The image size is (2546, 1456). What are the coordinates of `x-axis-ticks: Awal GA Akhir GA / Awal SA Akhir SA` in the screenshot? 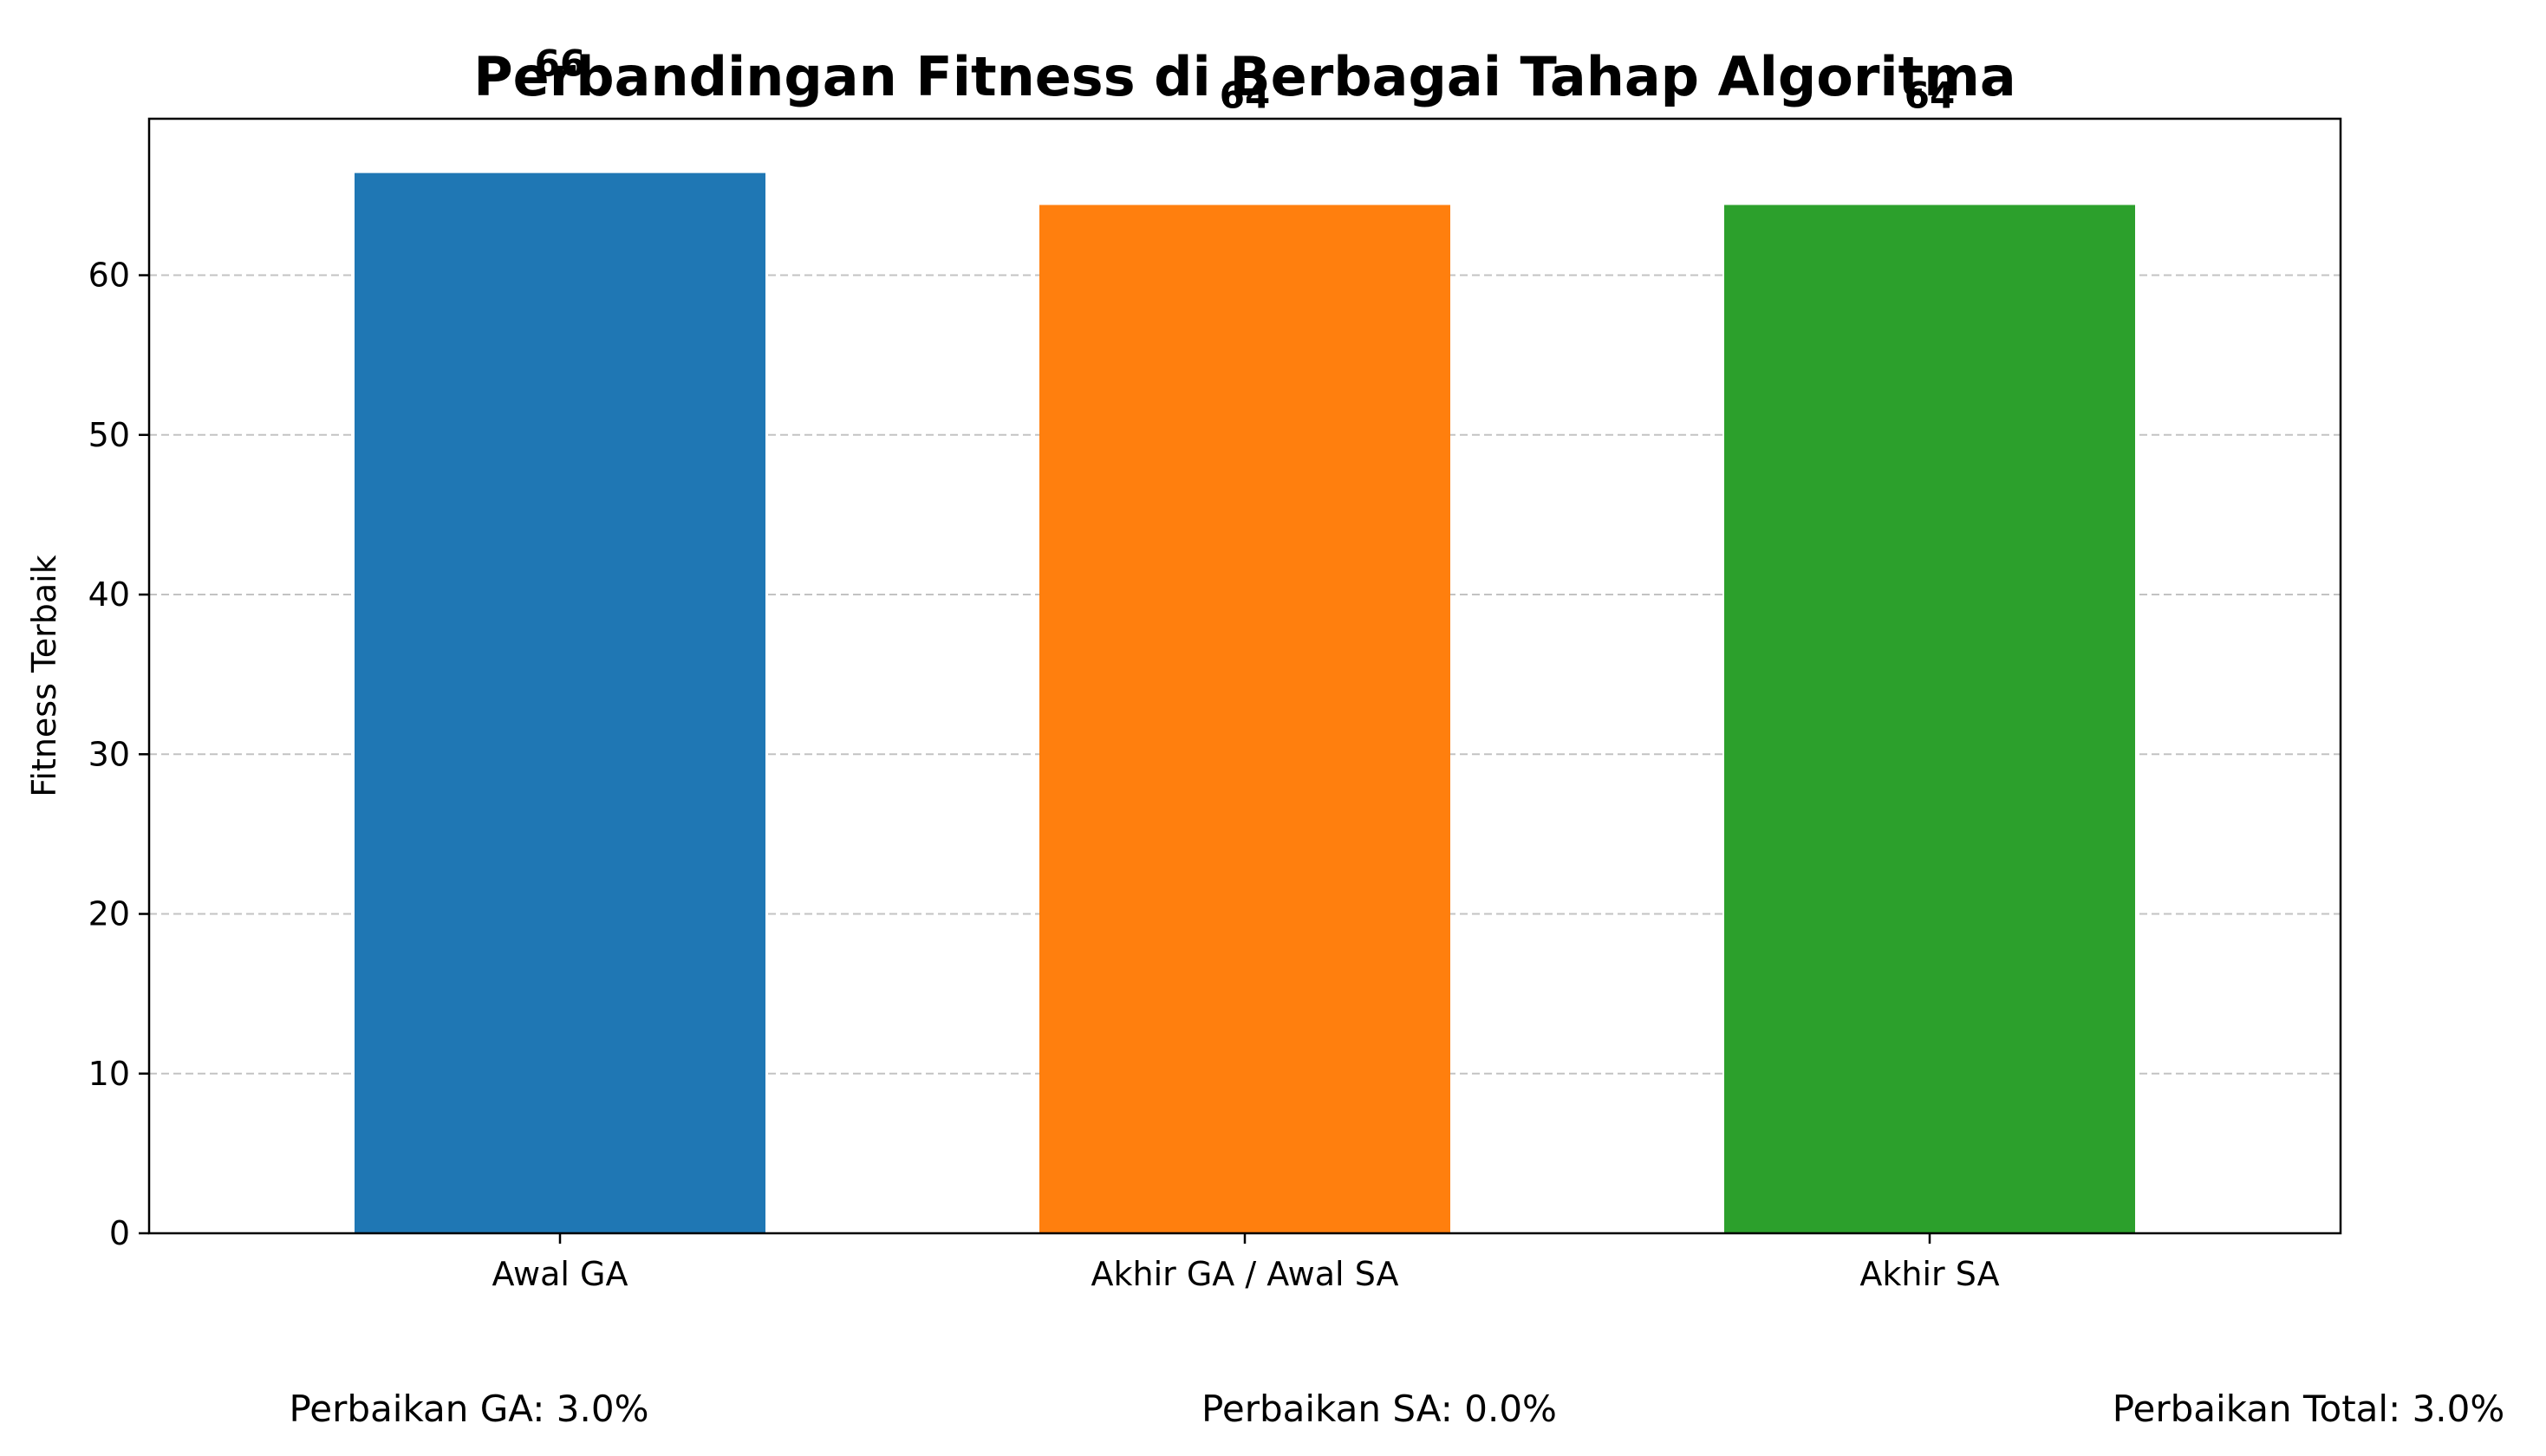 It's located at (1246, 1263).